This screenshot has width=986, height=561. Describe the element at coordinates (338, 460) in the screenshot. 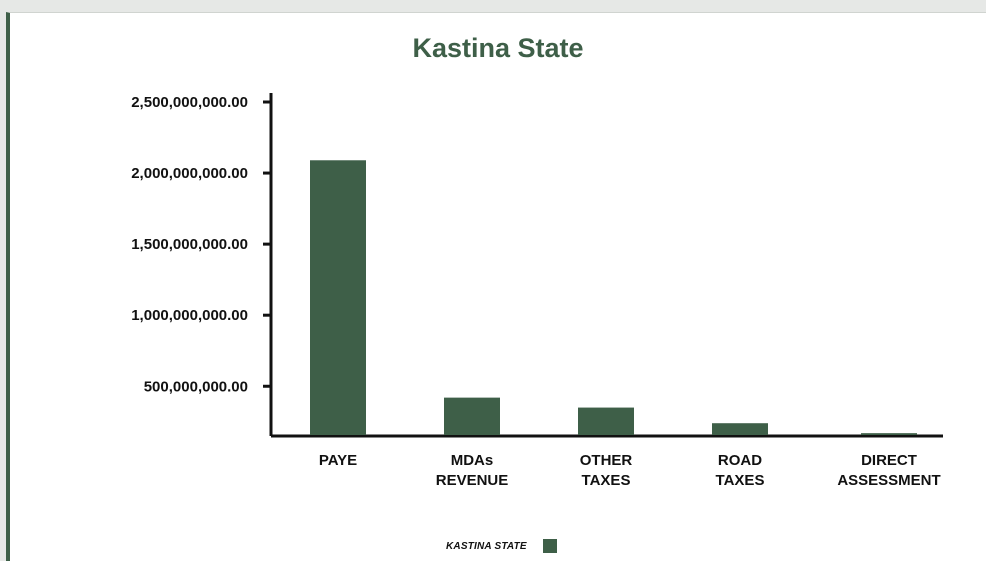

I see `x-tick-label: PAYE` at that location.